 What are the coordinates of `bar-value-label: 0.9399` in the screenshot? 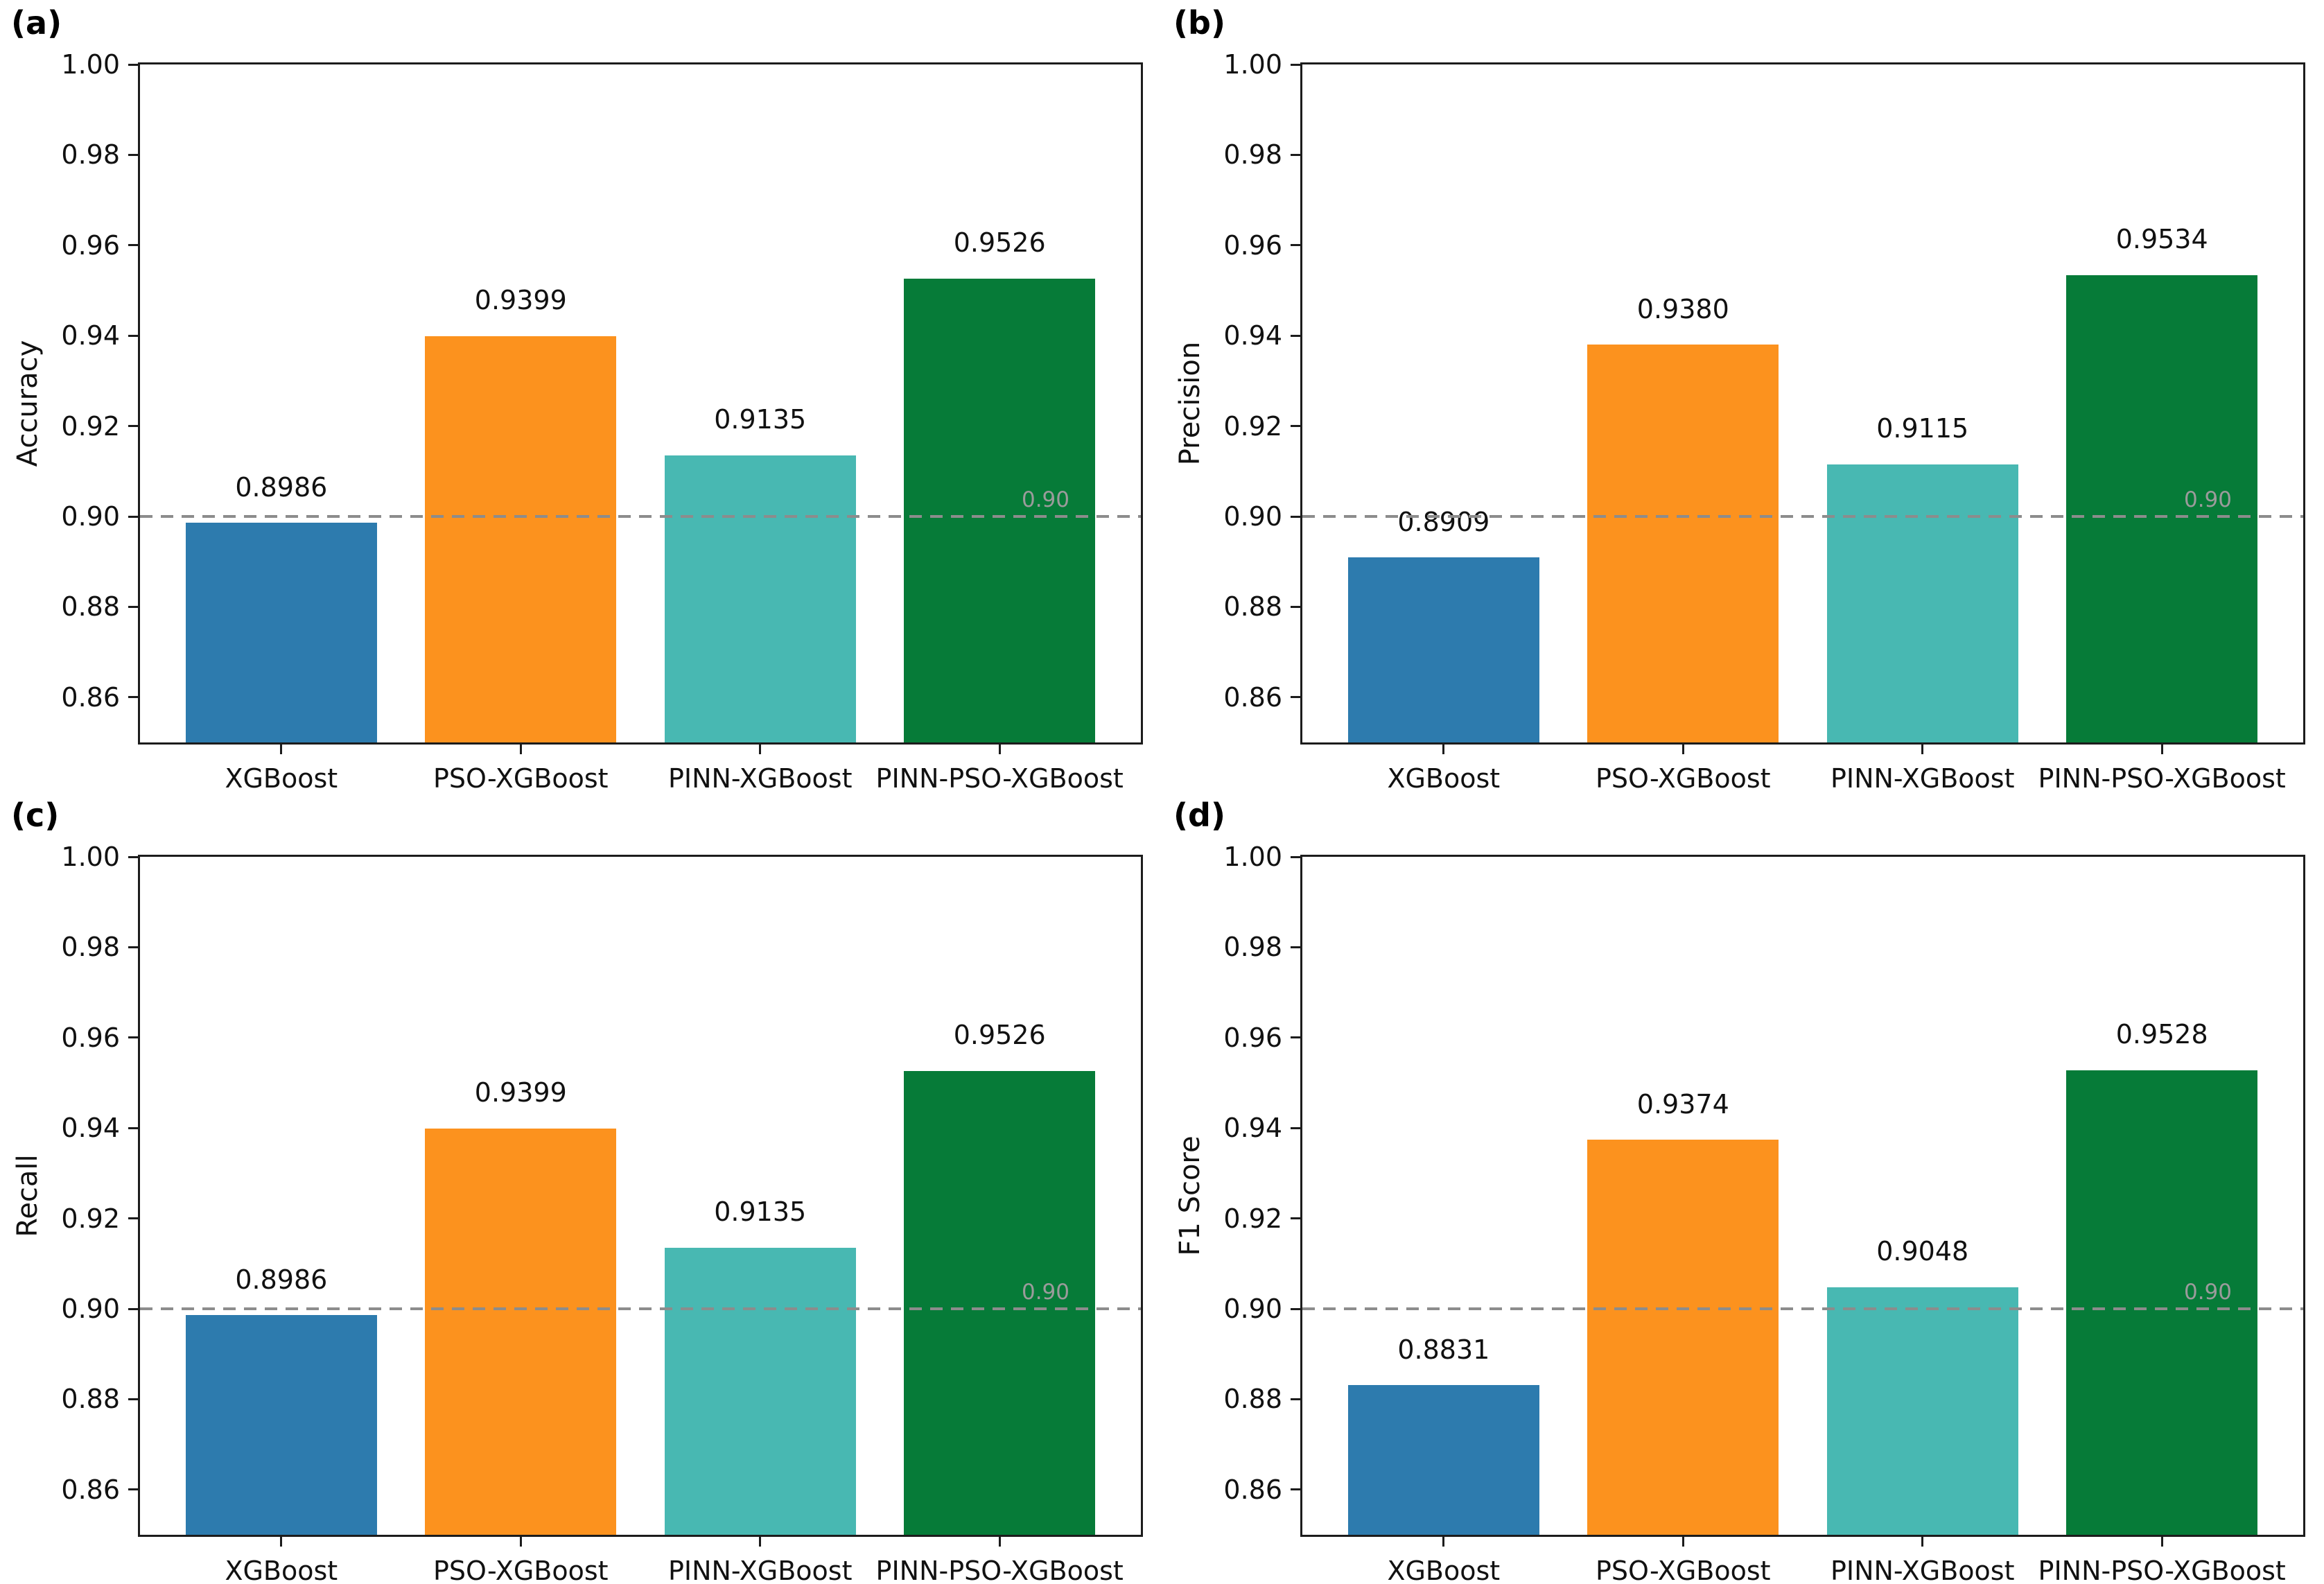 It's located at (520, 1092).